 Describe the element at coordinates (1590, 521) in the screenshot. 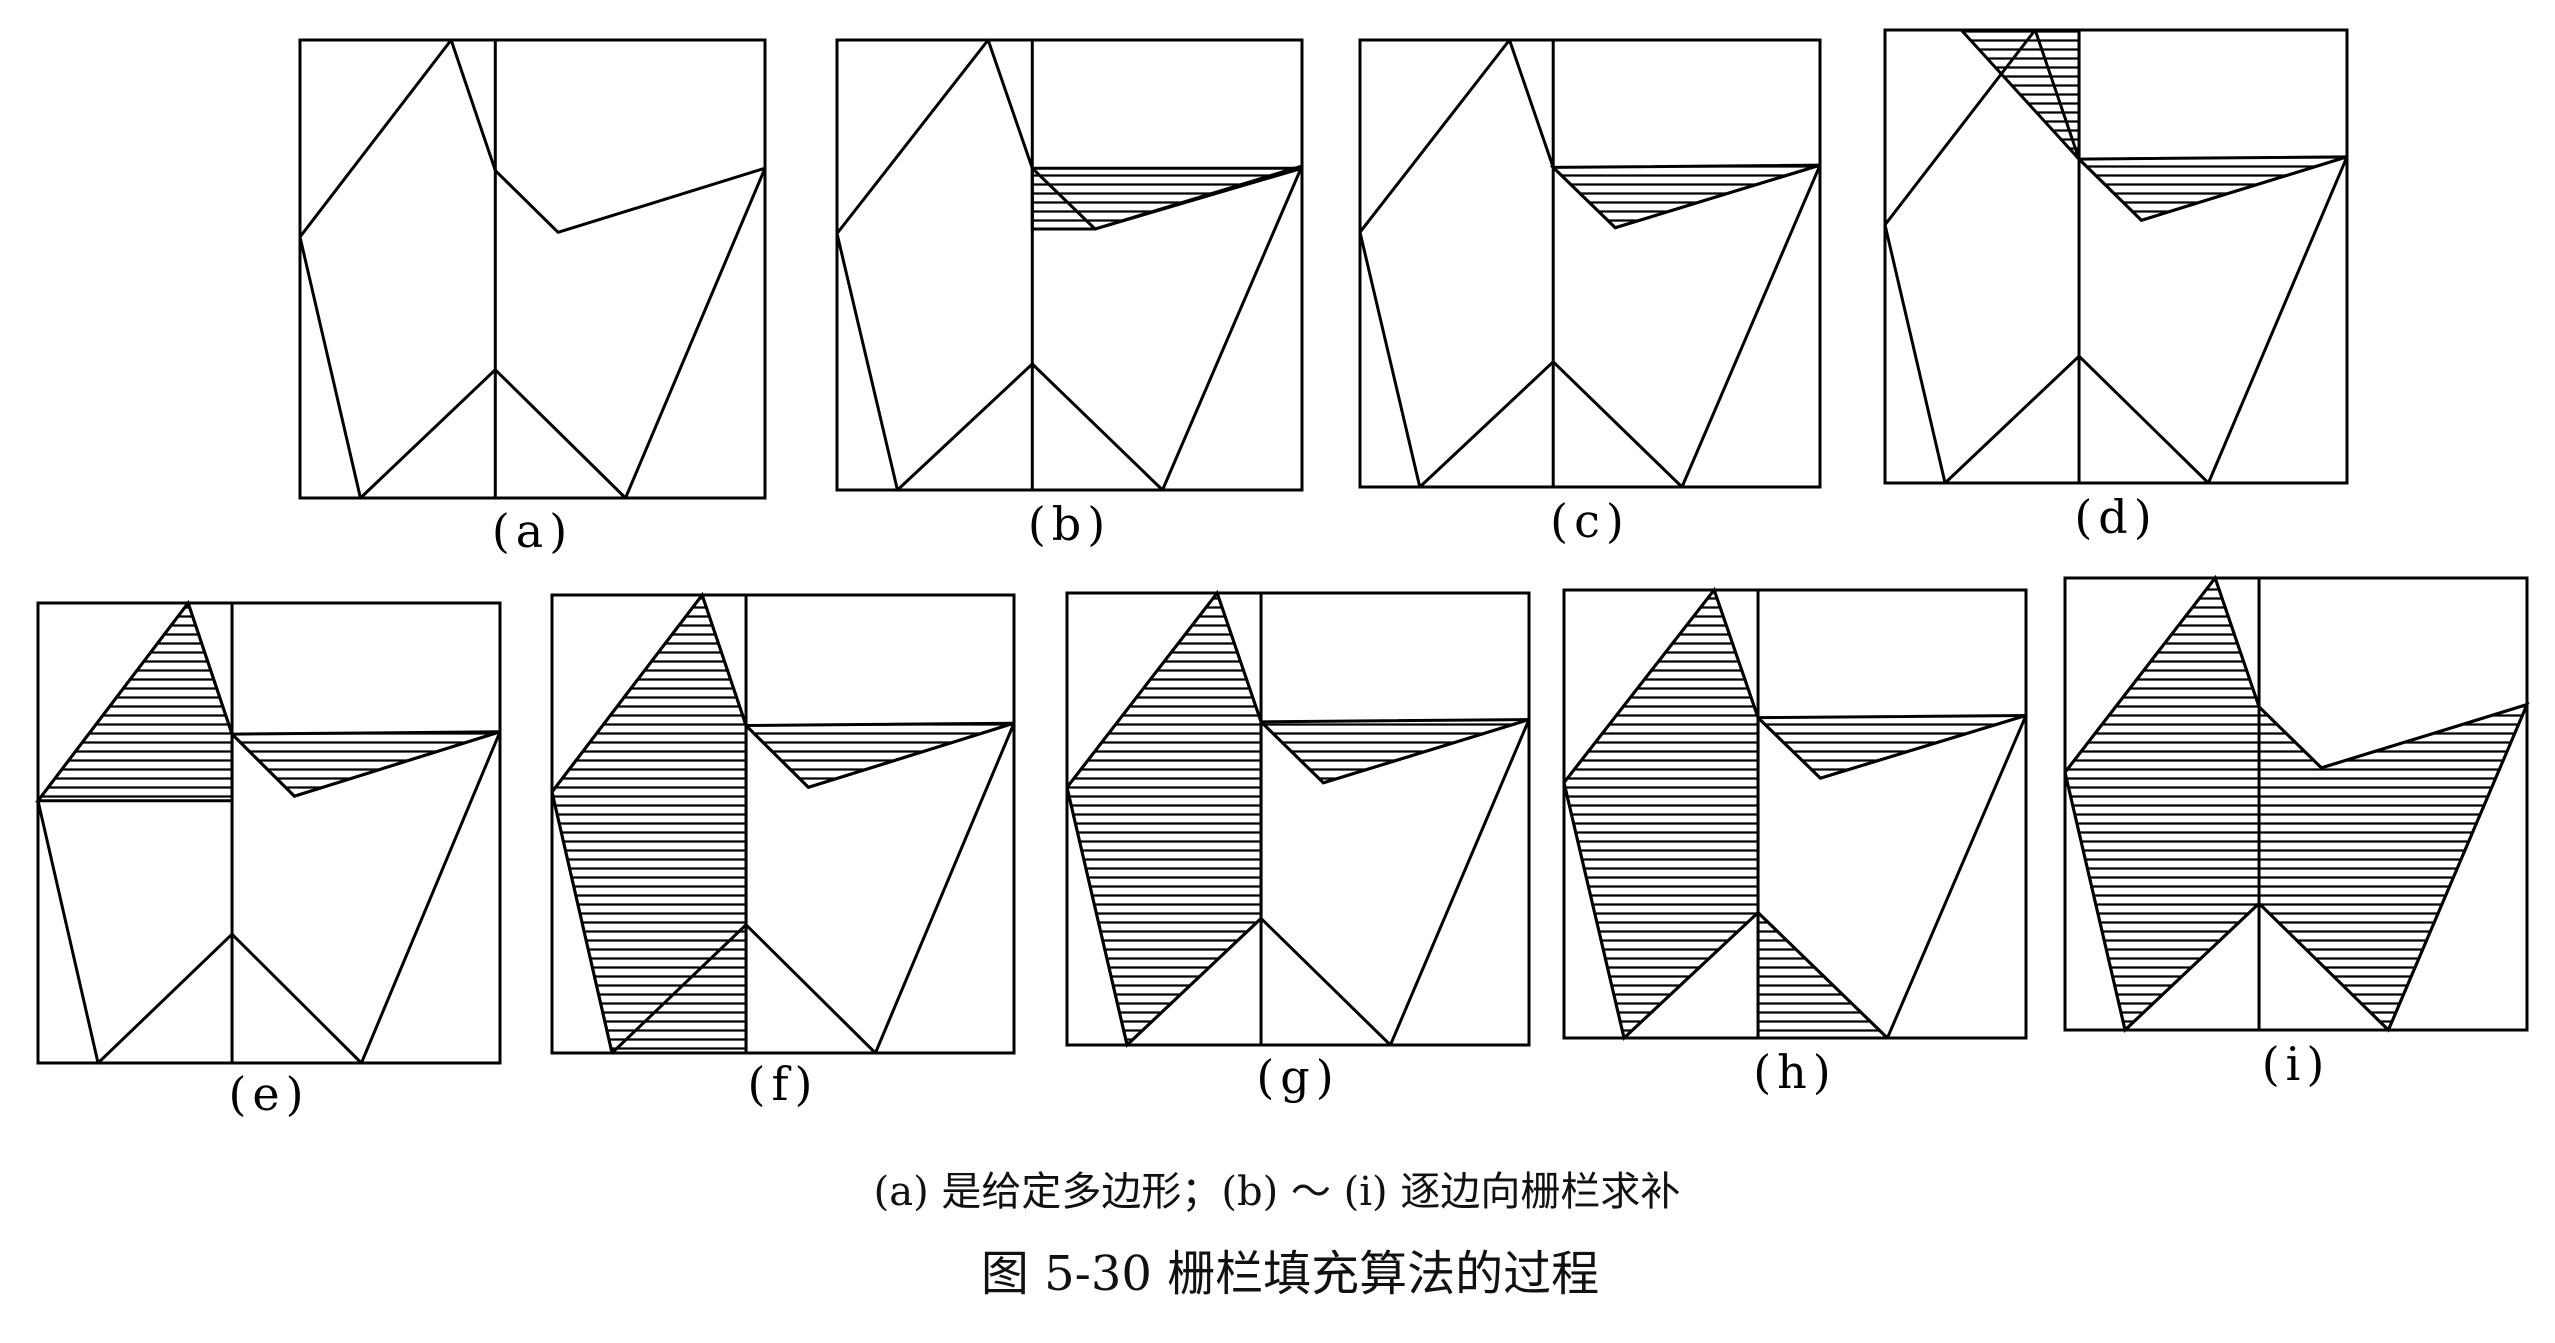

I see `panel-label-c: (c)` at that location.